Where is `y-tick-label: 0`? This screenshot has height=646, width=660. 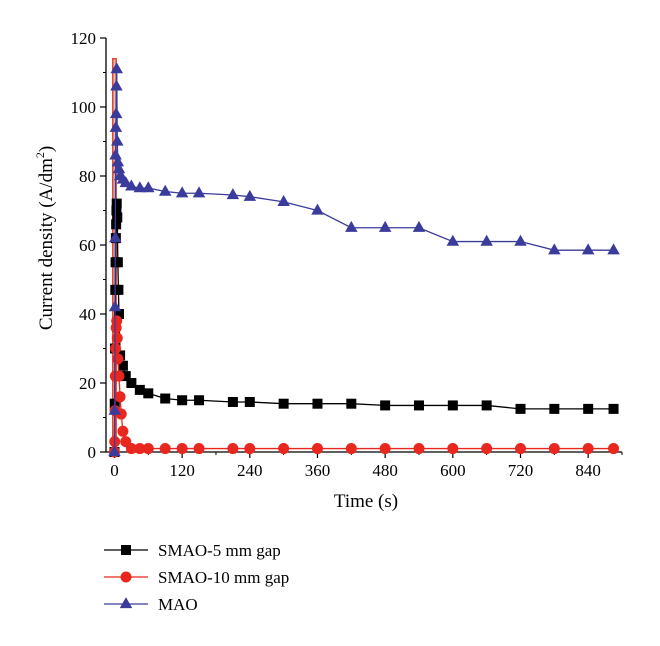 y-tick-label: 0 is located at coordinates (92, 452).